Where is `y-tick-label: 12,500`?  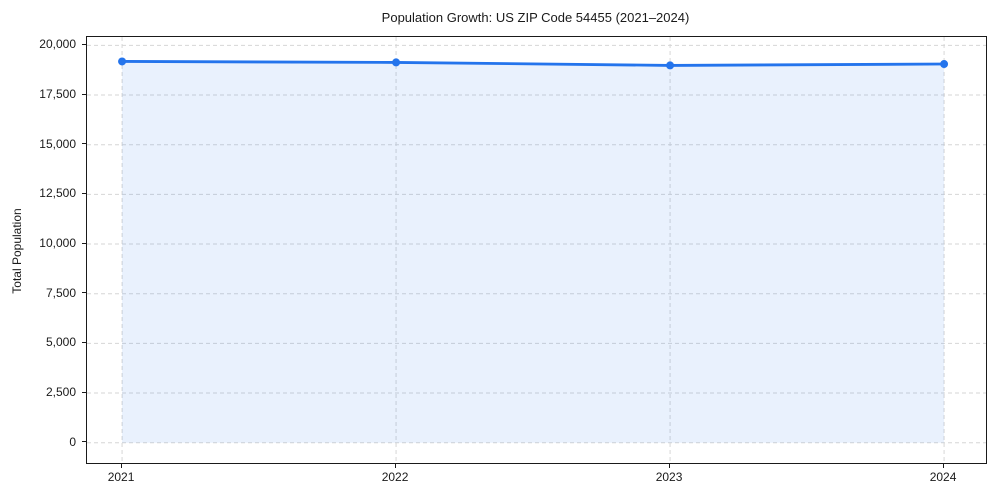
y-tick-label: 12,500 is located at coordinates (57, 193).